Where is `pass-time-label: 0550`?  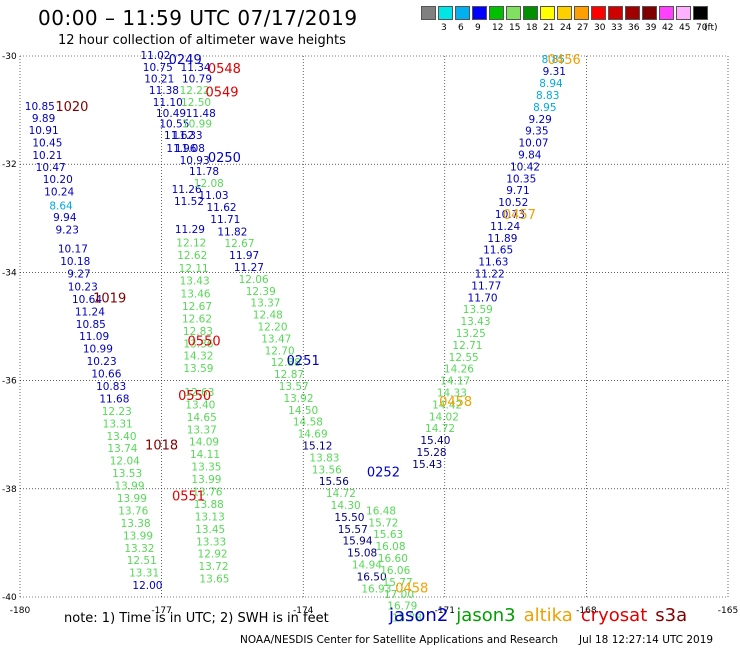
pass-time-label: 0550 is located at coordinates (204, 342).